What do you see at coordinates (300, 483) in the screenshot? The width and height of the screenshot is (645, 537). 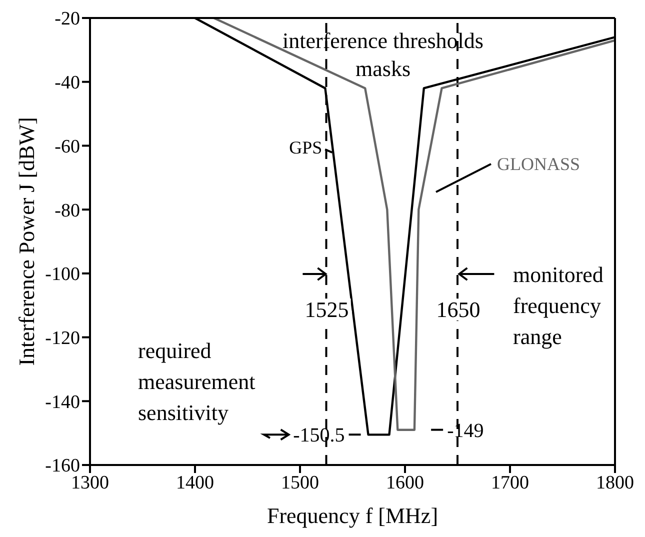 I see `x-tick-label: 1500` at bounding box center [300, 483].